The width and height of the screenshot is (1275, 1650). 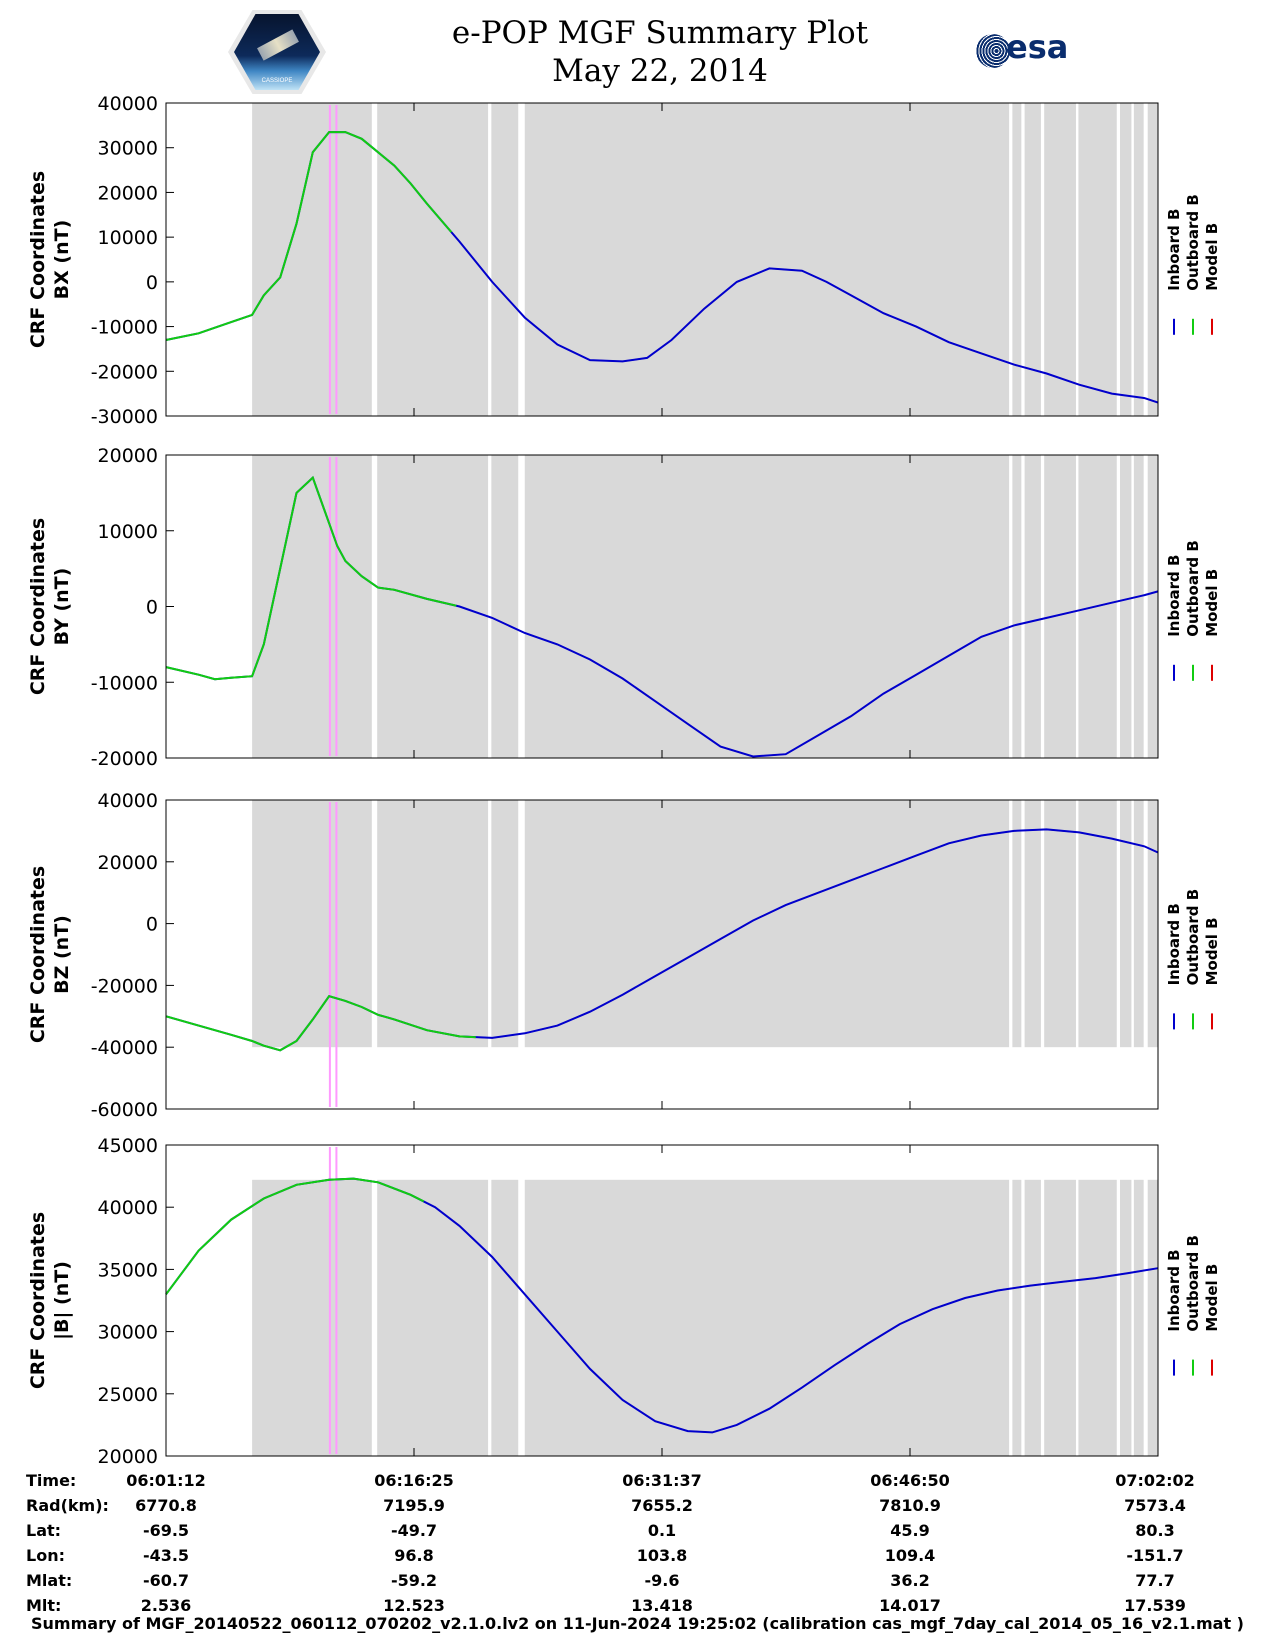 What do you see at coordinates (124, 417) in the screenshot?
I see `y-tick-label: -30000` at bounding box center [124, 417].